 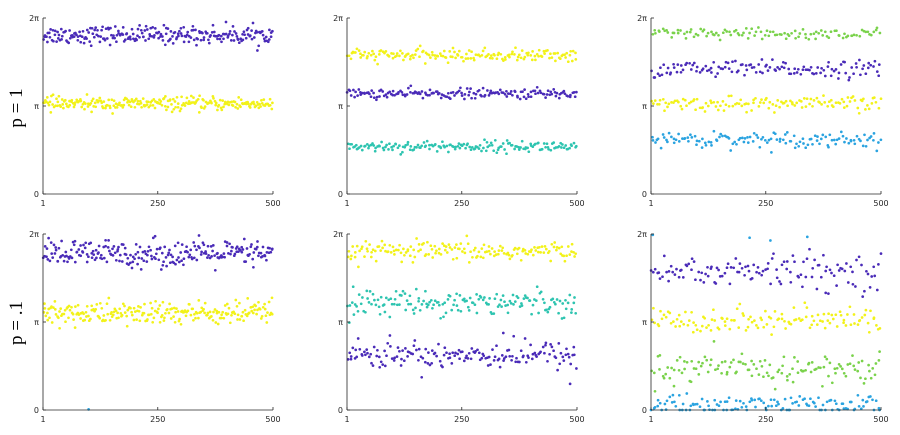 What do you see at coordinates (36, 194) in the screenshot?
I see `y-tick-label: 0` at bounding box center [36, 194].